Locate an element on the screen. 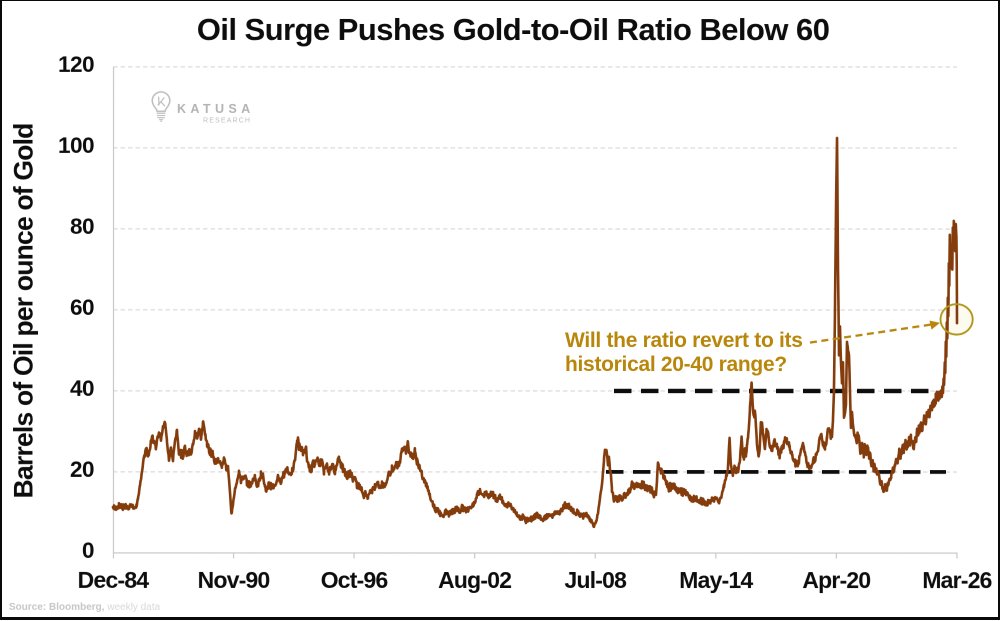  svg-text: RESEARCH is located at coordinates (227, 120).